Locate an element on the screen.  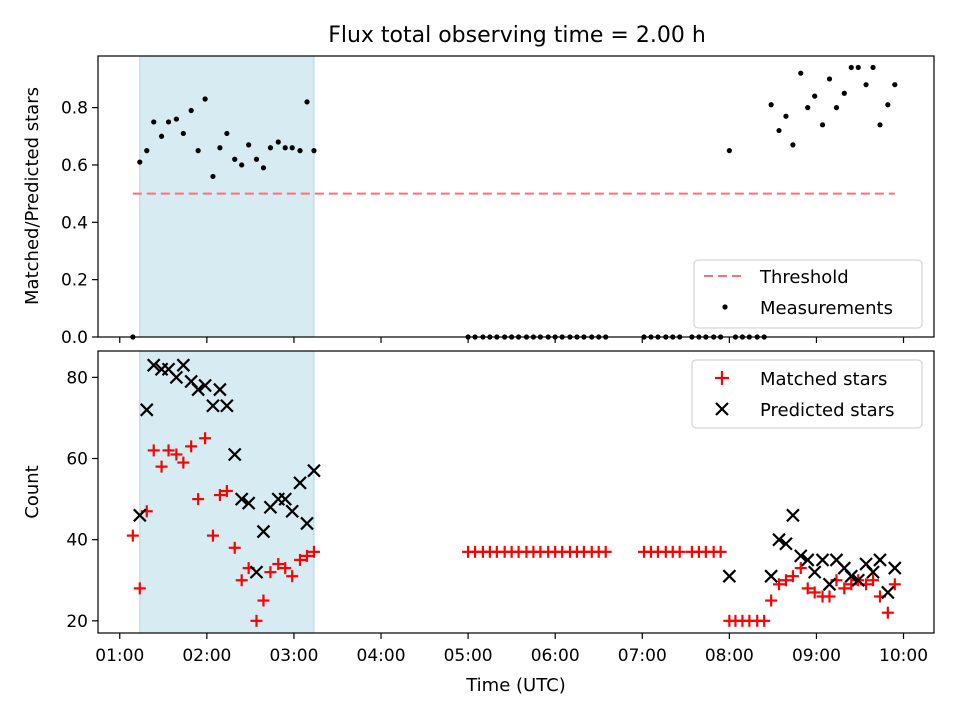
x-axis-label: Time (UTC) is located at coordinates (515, 685).